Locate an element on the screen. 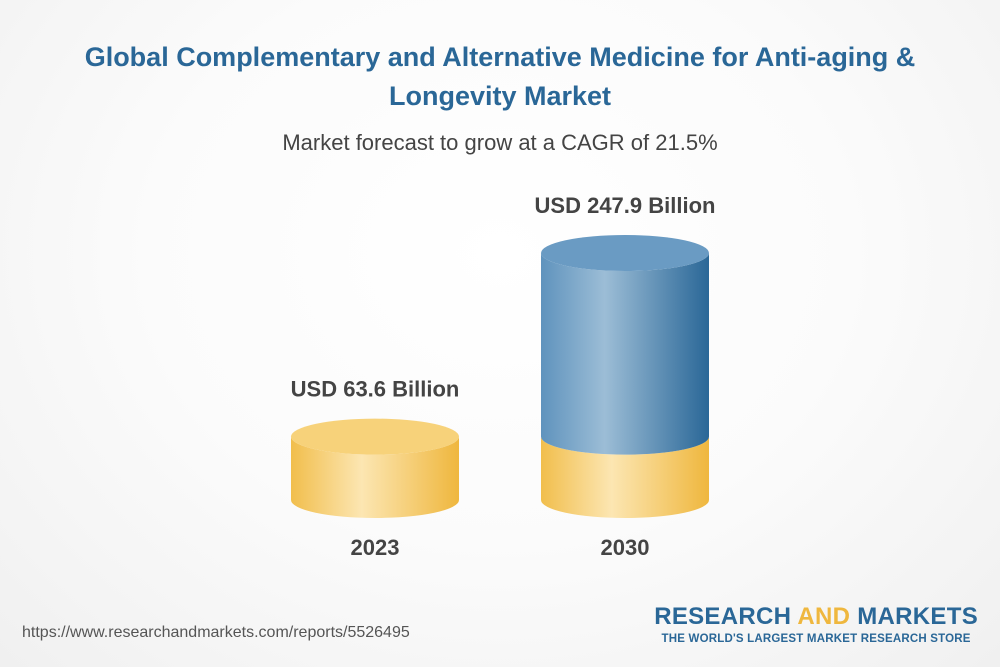 The width and height of the screenshot is (1000, 667). brand-name: RESEARCH AND MARKETS is located at coordinates (816, 617).